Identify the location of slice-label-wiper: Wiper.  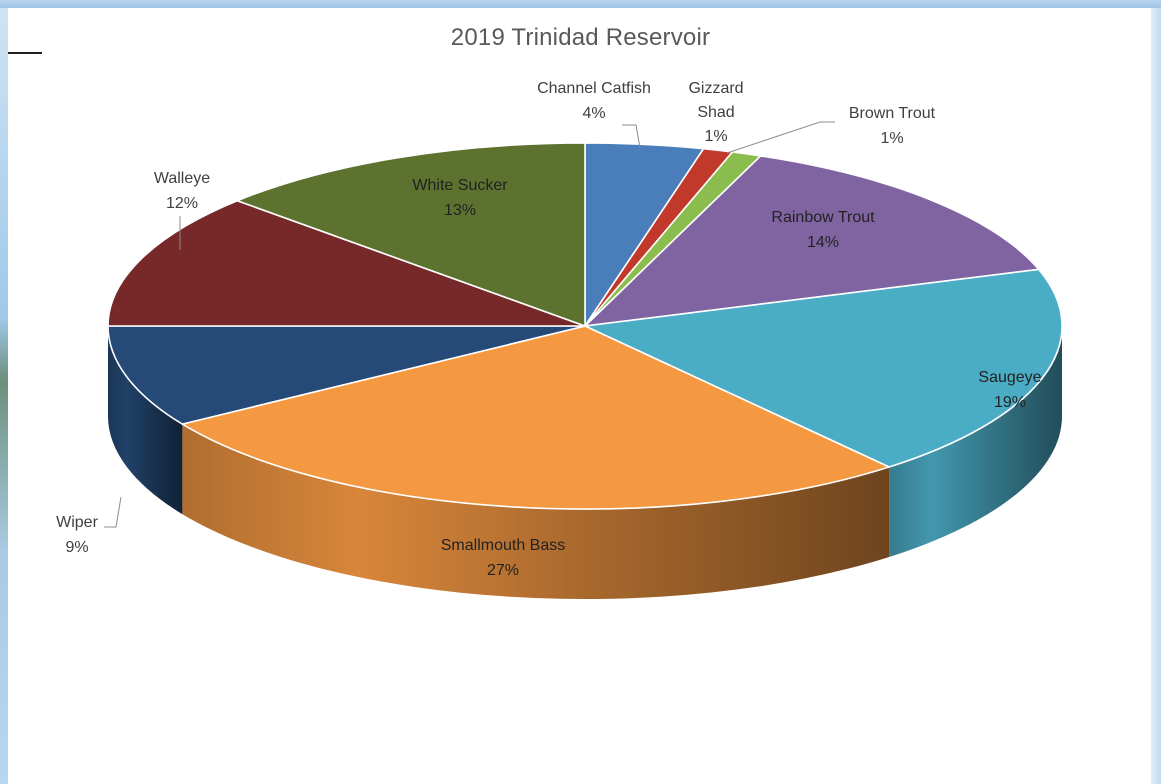
(77, 522).